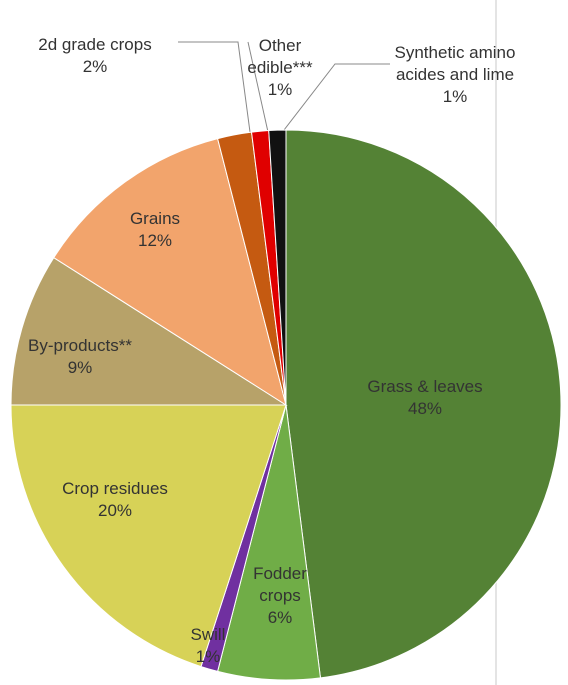  Describe the element at coordinates (80, 367) in the screenshot. I see `value-label: 9%` at that location.